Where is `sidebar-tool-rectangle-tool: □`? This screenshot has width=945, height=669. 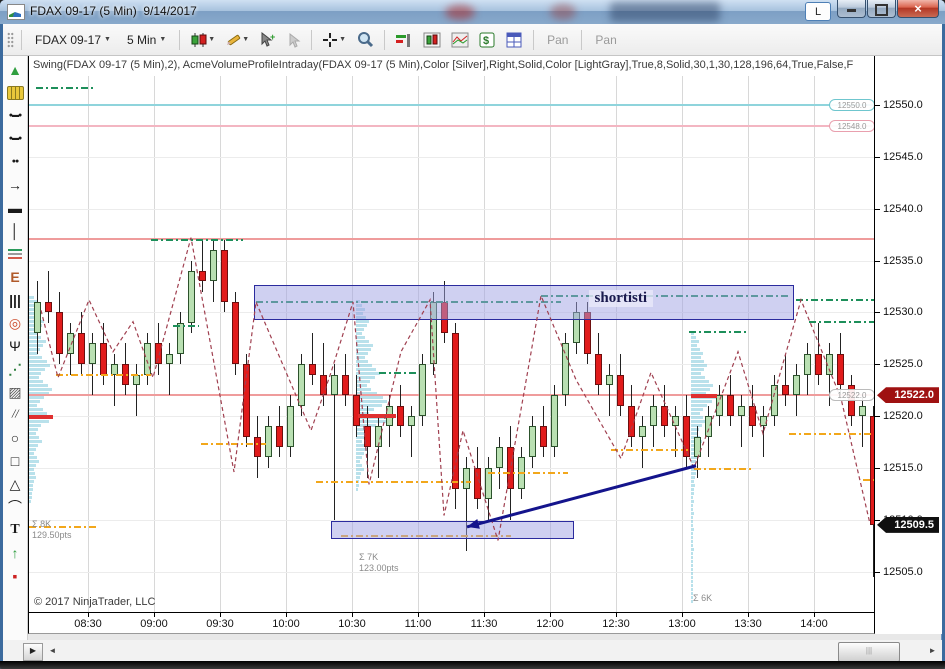 sidebar-tool-rectangle-tool: □ is located at coordinates (15, 460).